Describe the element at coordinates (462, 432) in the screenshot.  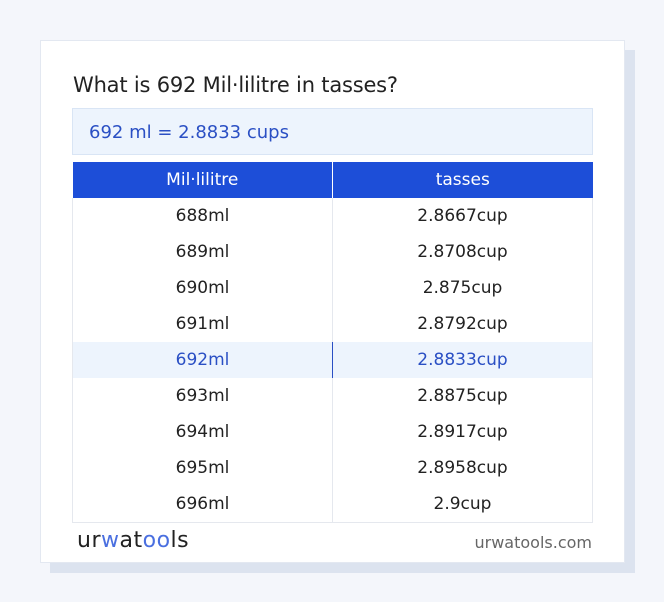
I see `tasses-cell: 2.8917cup` at that location.